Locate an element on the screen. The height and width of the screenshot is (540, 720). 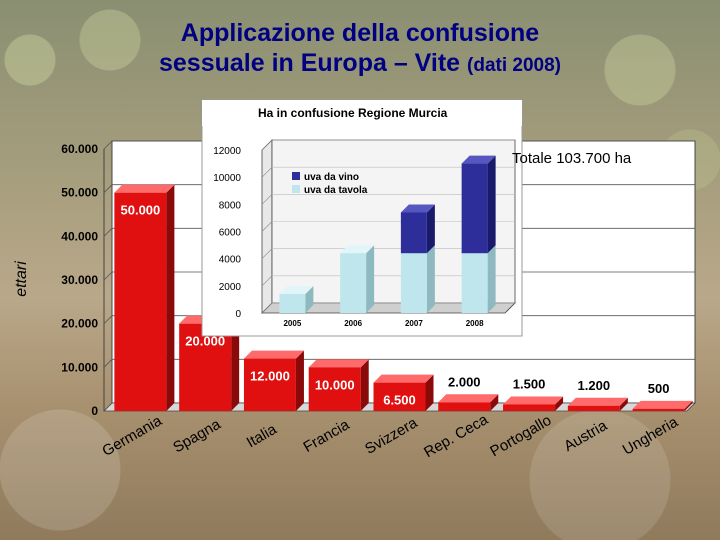
x-tick-label: Francia is located at coordinates (327, 436).